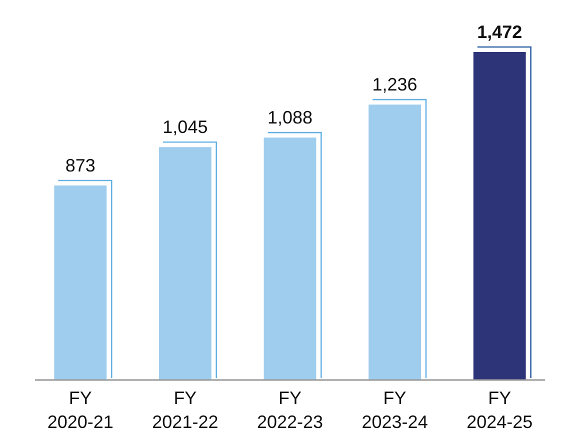 Image resolution: width=572 pixels, height=438 pixels. What do you see at coordinates (395, 410) in the screenshot?
I see `x-tick-label: FY 2023-24` at bounding box center [395, 410].